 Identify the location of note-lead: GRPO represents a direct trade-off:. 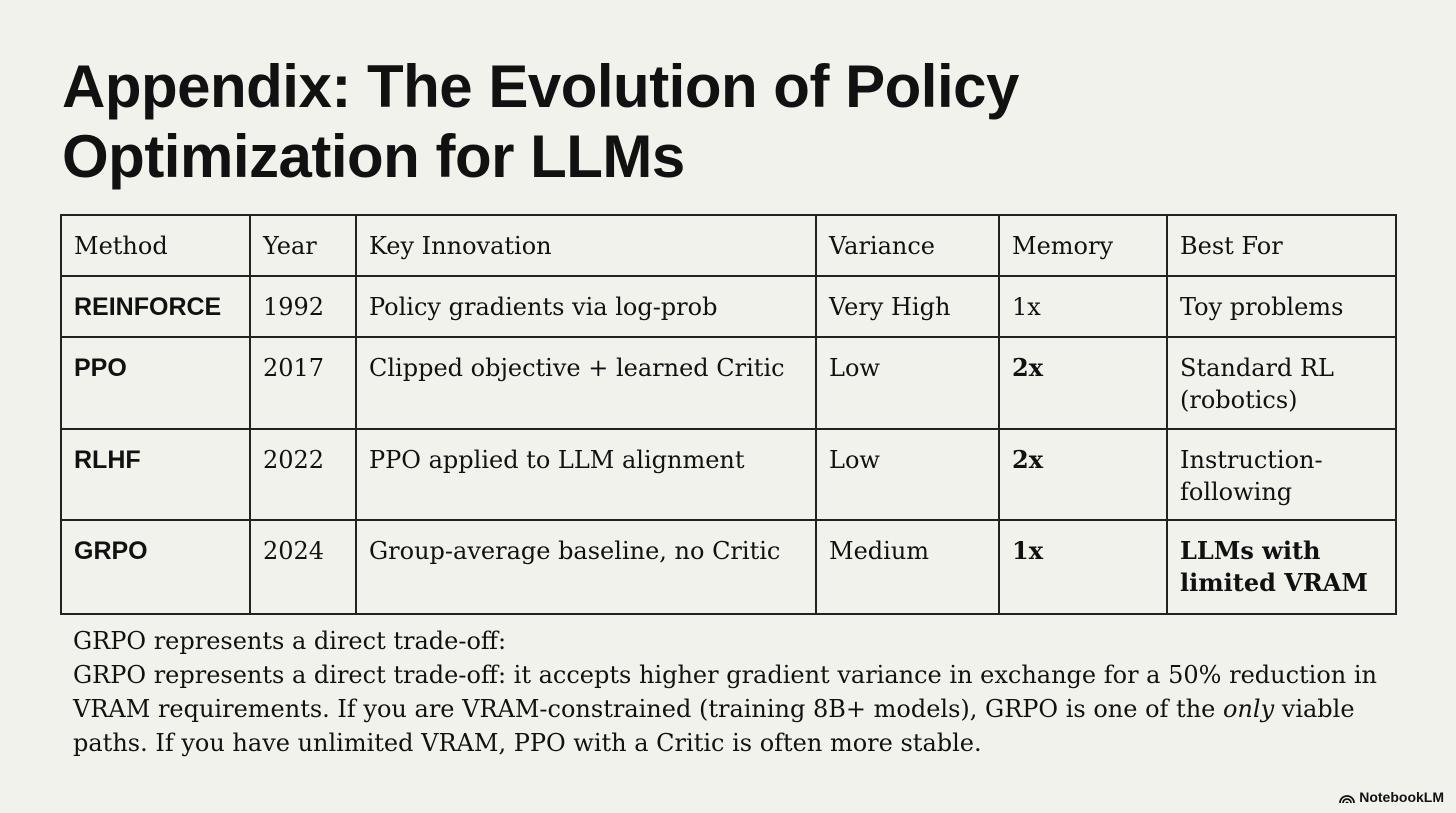
(290, 641).